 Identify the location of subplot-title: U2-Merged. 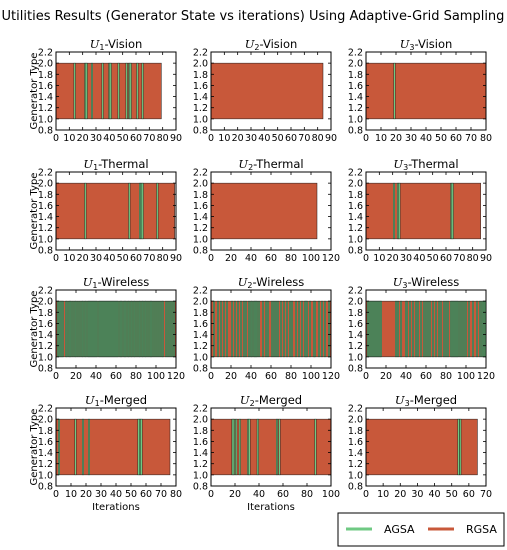
(271, 400).